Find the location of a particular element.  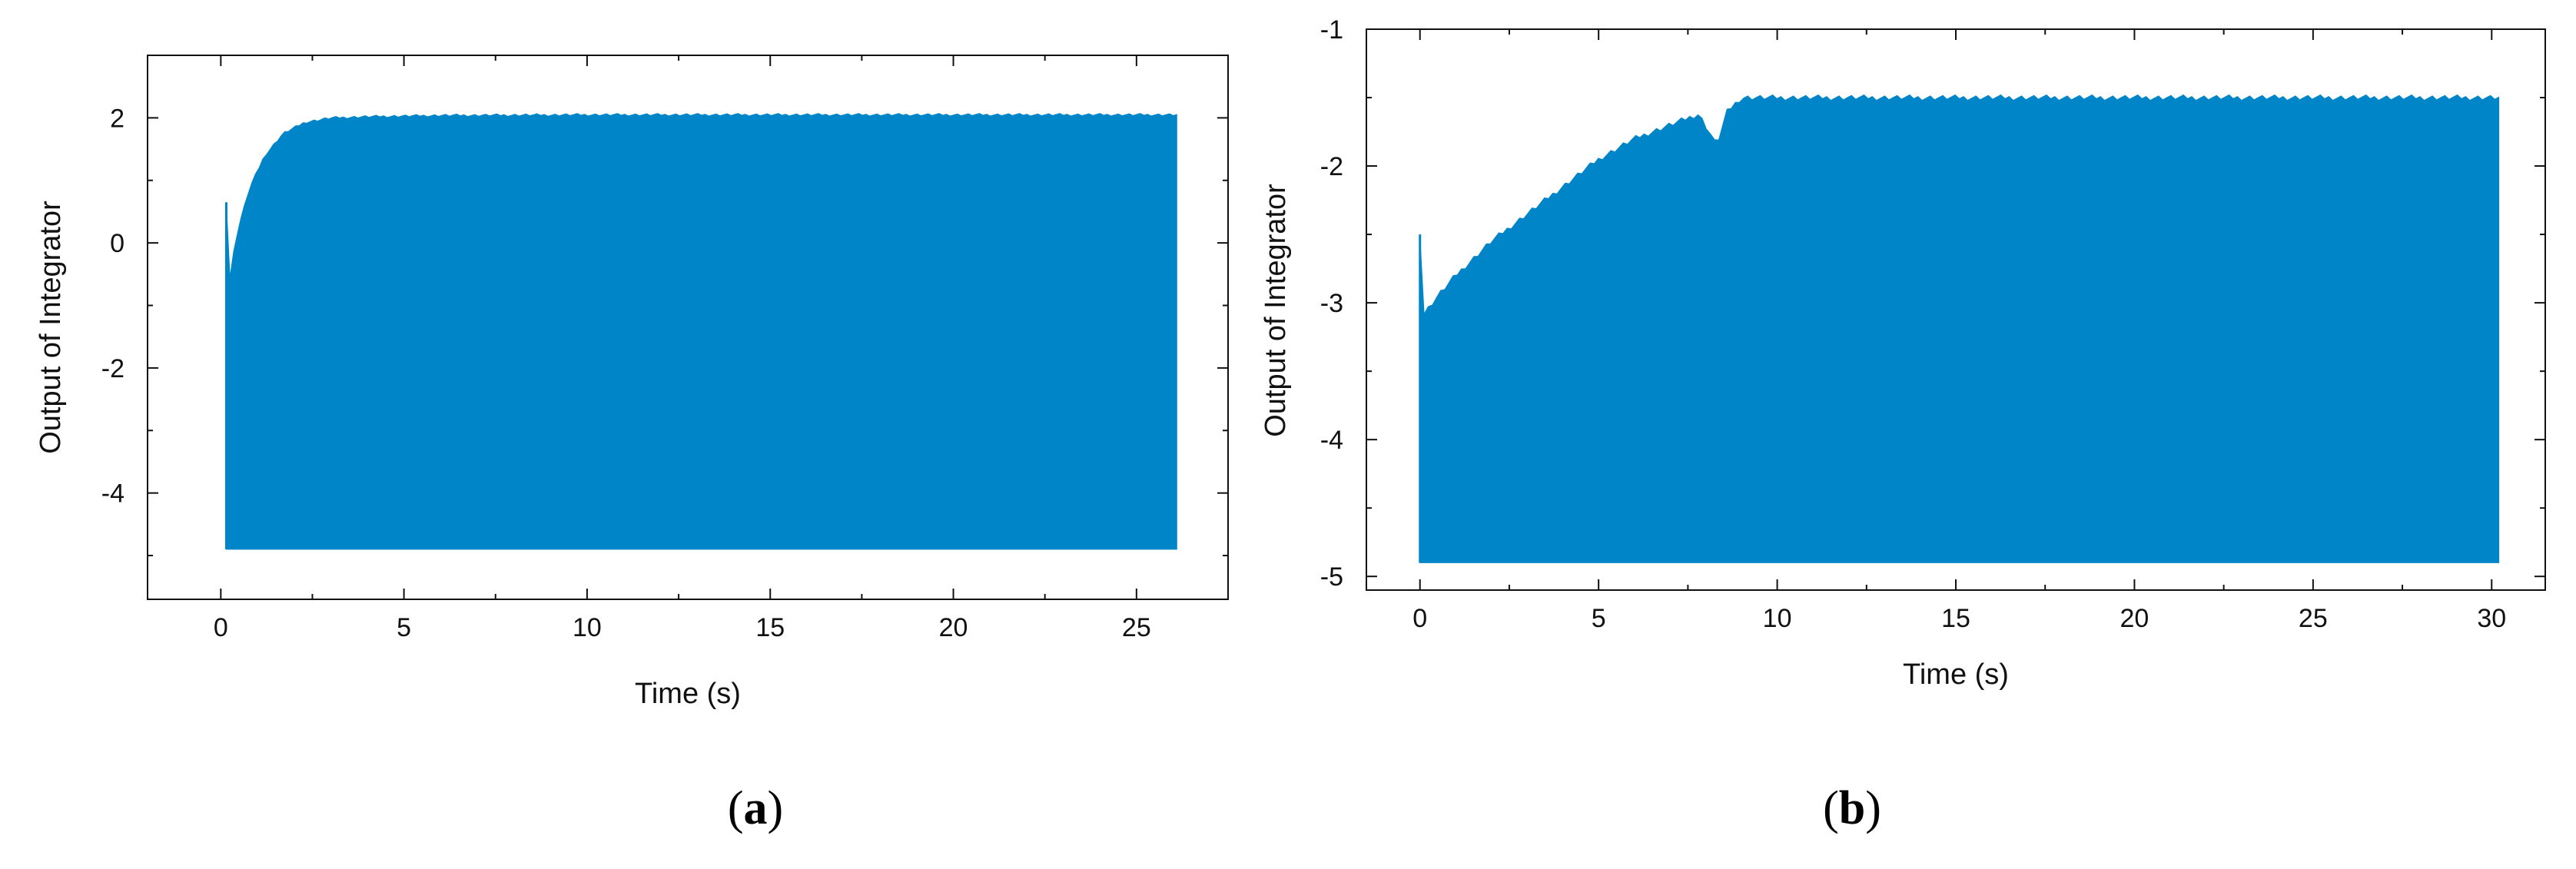

chart-b-x-tick-label: 5 is located at coordinates (1599, 618).